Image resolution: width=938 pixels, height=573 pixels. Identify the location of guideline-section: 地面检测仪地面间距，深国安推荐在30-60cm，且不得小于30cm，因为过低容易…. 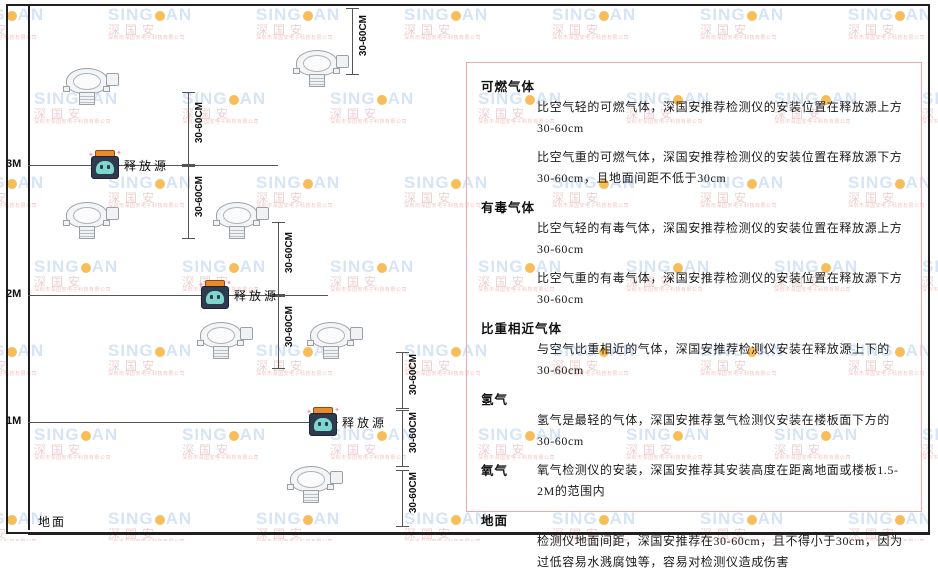
(694, 541).